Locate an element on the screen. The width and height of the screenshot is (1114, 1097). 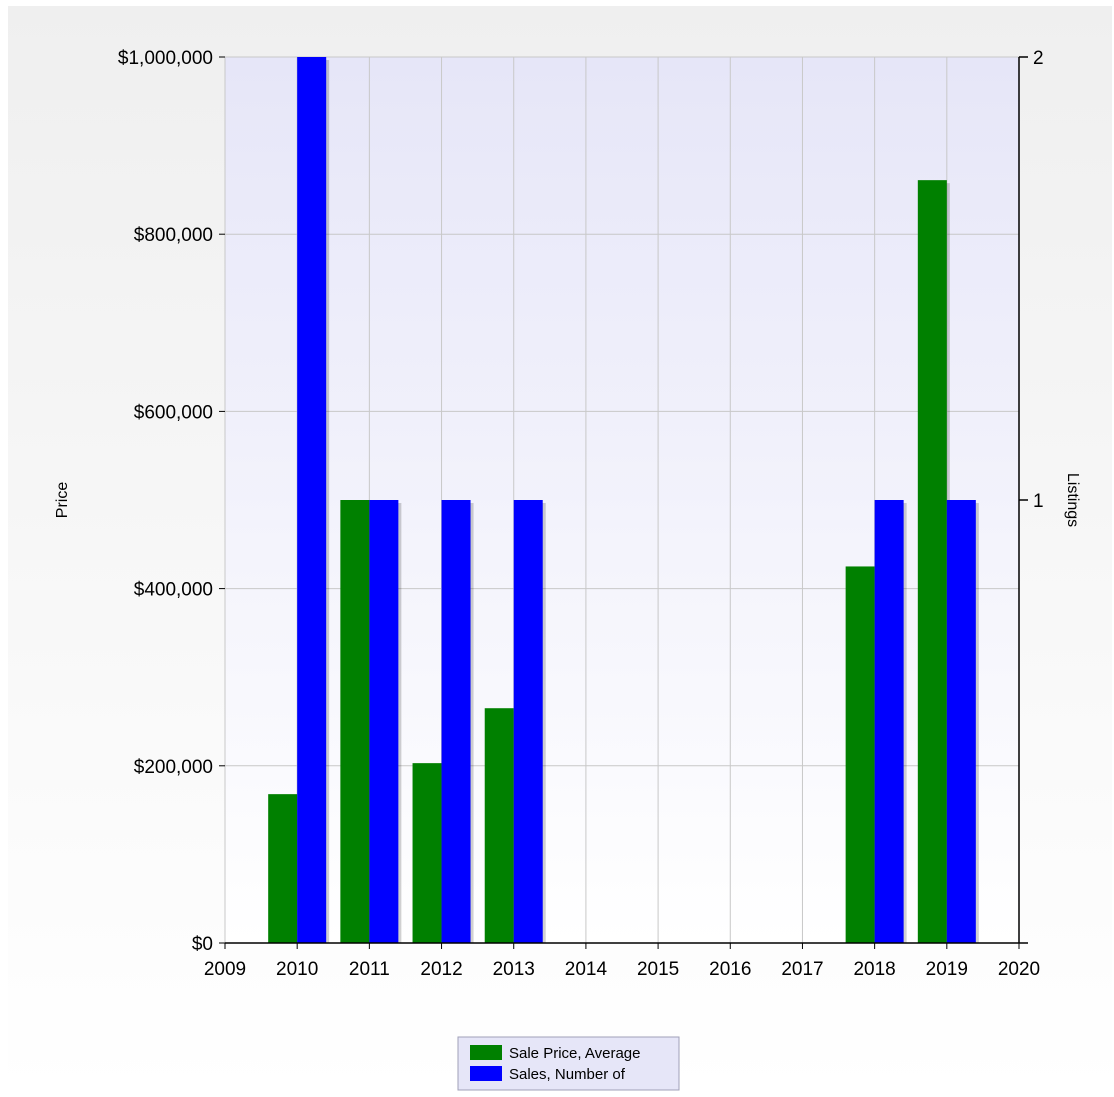
x-tick-label: 2012 is located at coordinates (441, 969).